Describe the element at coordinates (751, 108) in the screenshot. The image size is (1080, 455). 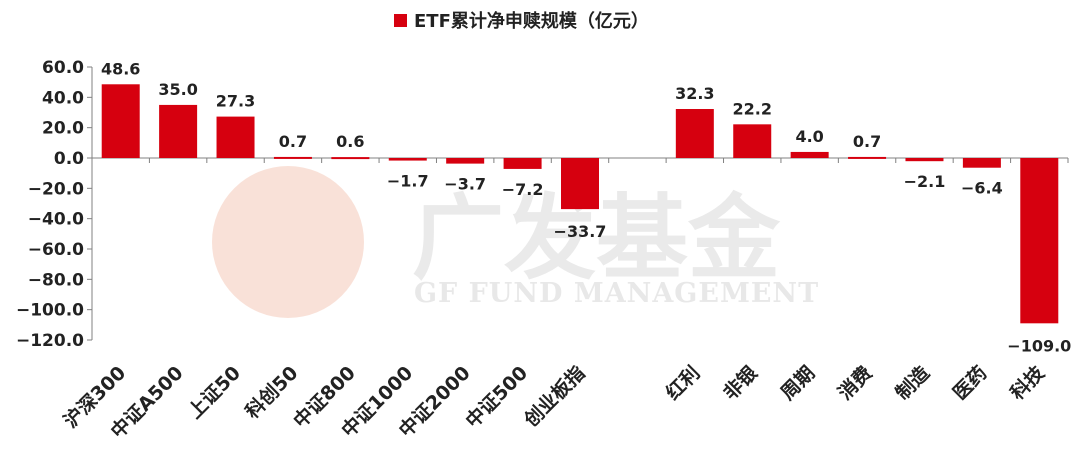
I see `data-label: 22.2` at that location.